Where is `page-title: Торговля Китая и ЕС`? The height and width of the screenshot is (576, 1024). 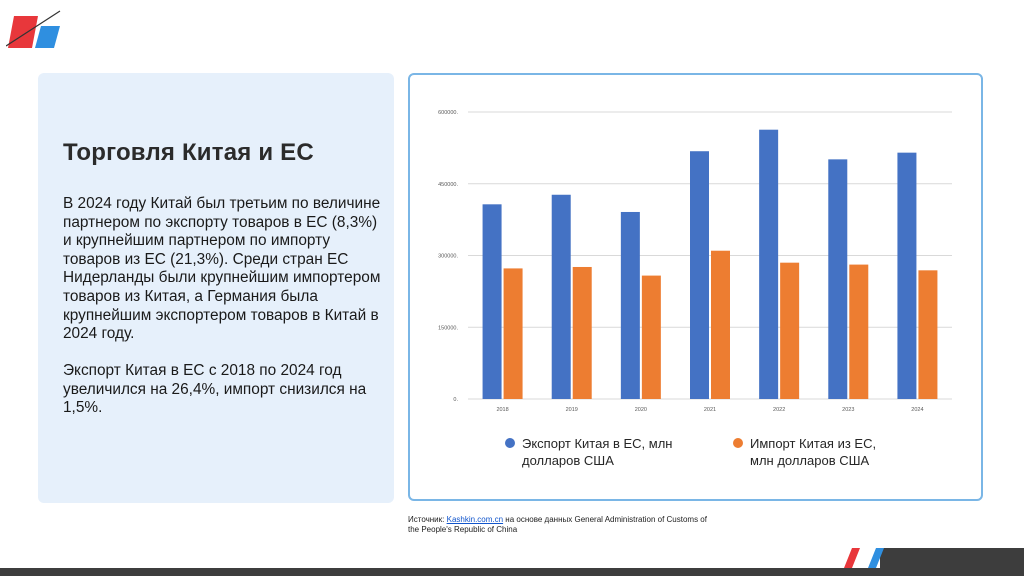
page-title: Торговля Китая и ЕС is located at coordinates (188, 152).